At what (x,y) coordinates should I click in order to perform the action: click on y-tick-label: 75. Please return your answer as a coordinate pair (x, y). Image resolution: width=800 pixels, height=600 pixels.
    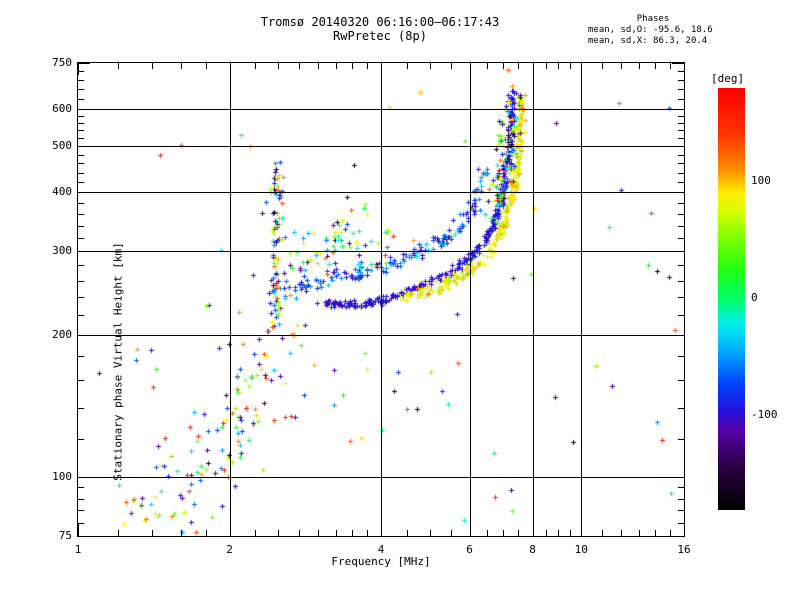
    Looking at the image, I should click on (65, 535).